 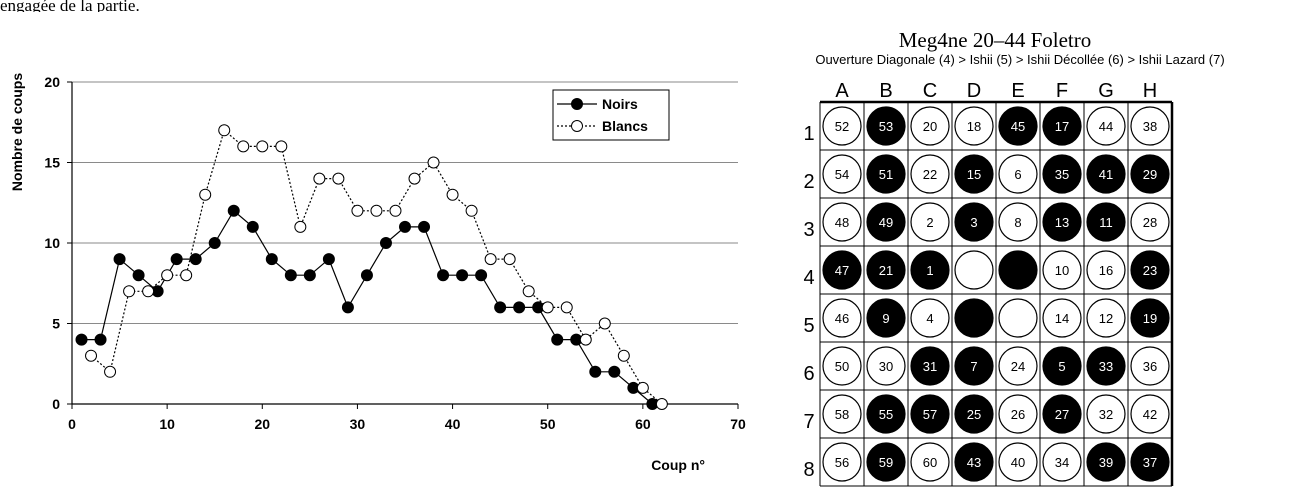 I want to click on move-number-g3: 11, so click(x=1106, y=222).